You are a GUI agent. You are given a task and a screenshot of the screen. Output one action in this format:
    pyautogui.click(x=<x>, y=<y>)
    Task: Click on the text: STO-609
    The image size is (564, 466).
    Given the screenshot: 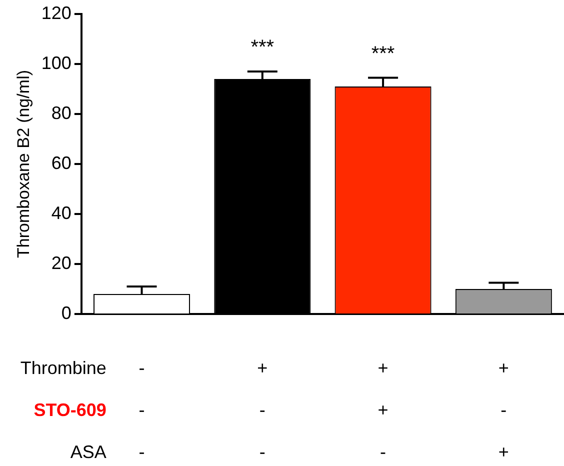 What is the action you would take?
    pyautogui.click(x=70, y=410)
    